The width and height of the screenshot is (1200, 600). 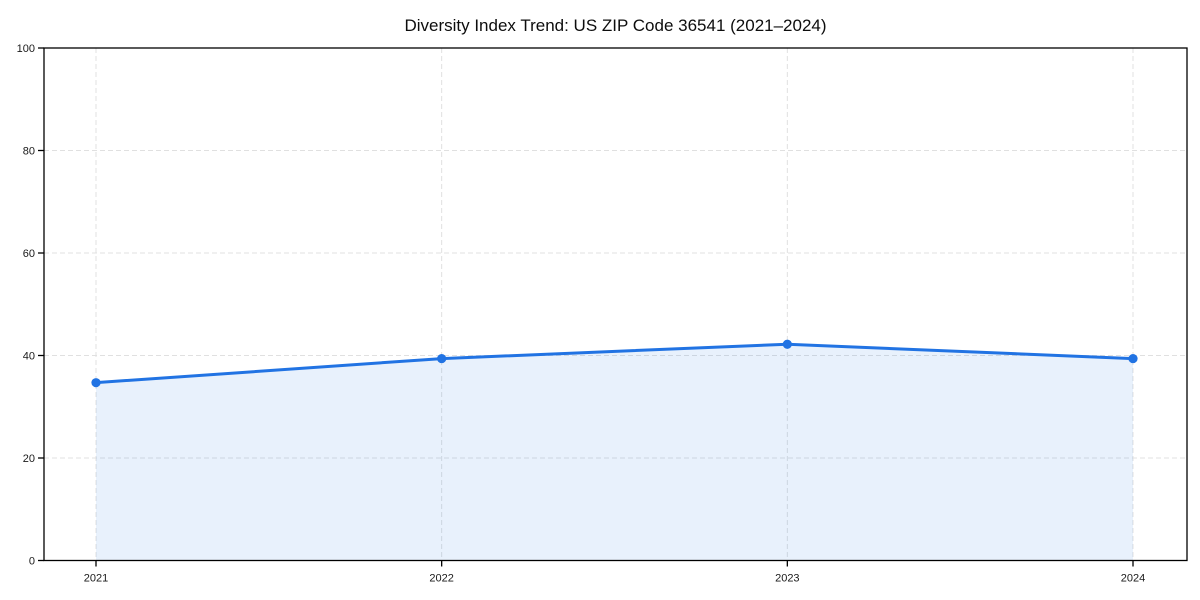 What do you see at coordinates (29, 459) in the screenshot?
I see `y-tick-label: 20` at bounding box center [29, 459].